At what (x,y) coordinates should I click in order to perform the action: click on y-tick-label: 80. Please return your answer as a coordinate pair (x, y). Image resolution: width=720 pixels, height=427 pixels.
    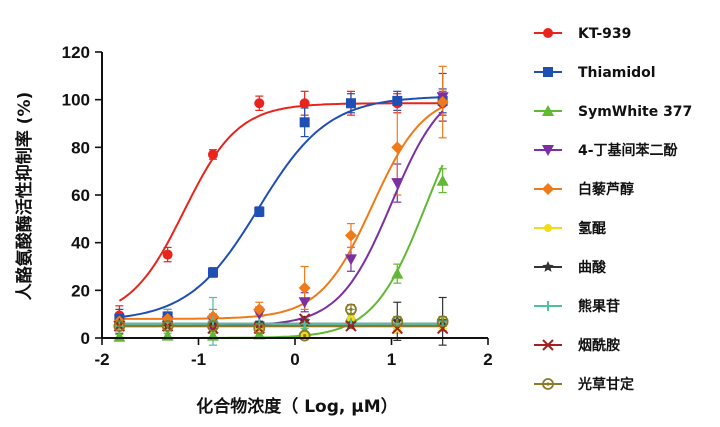
    Looking at the image, I should click on (80, 147).